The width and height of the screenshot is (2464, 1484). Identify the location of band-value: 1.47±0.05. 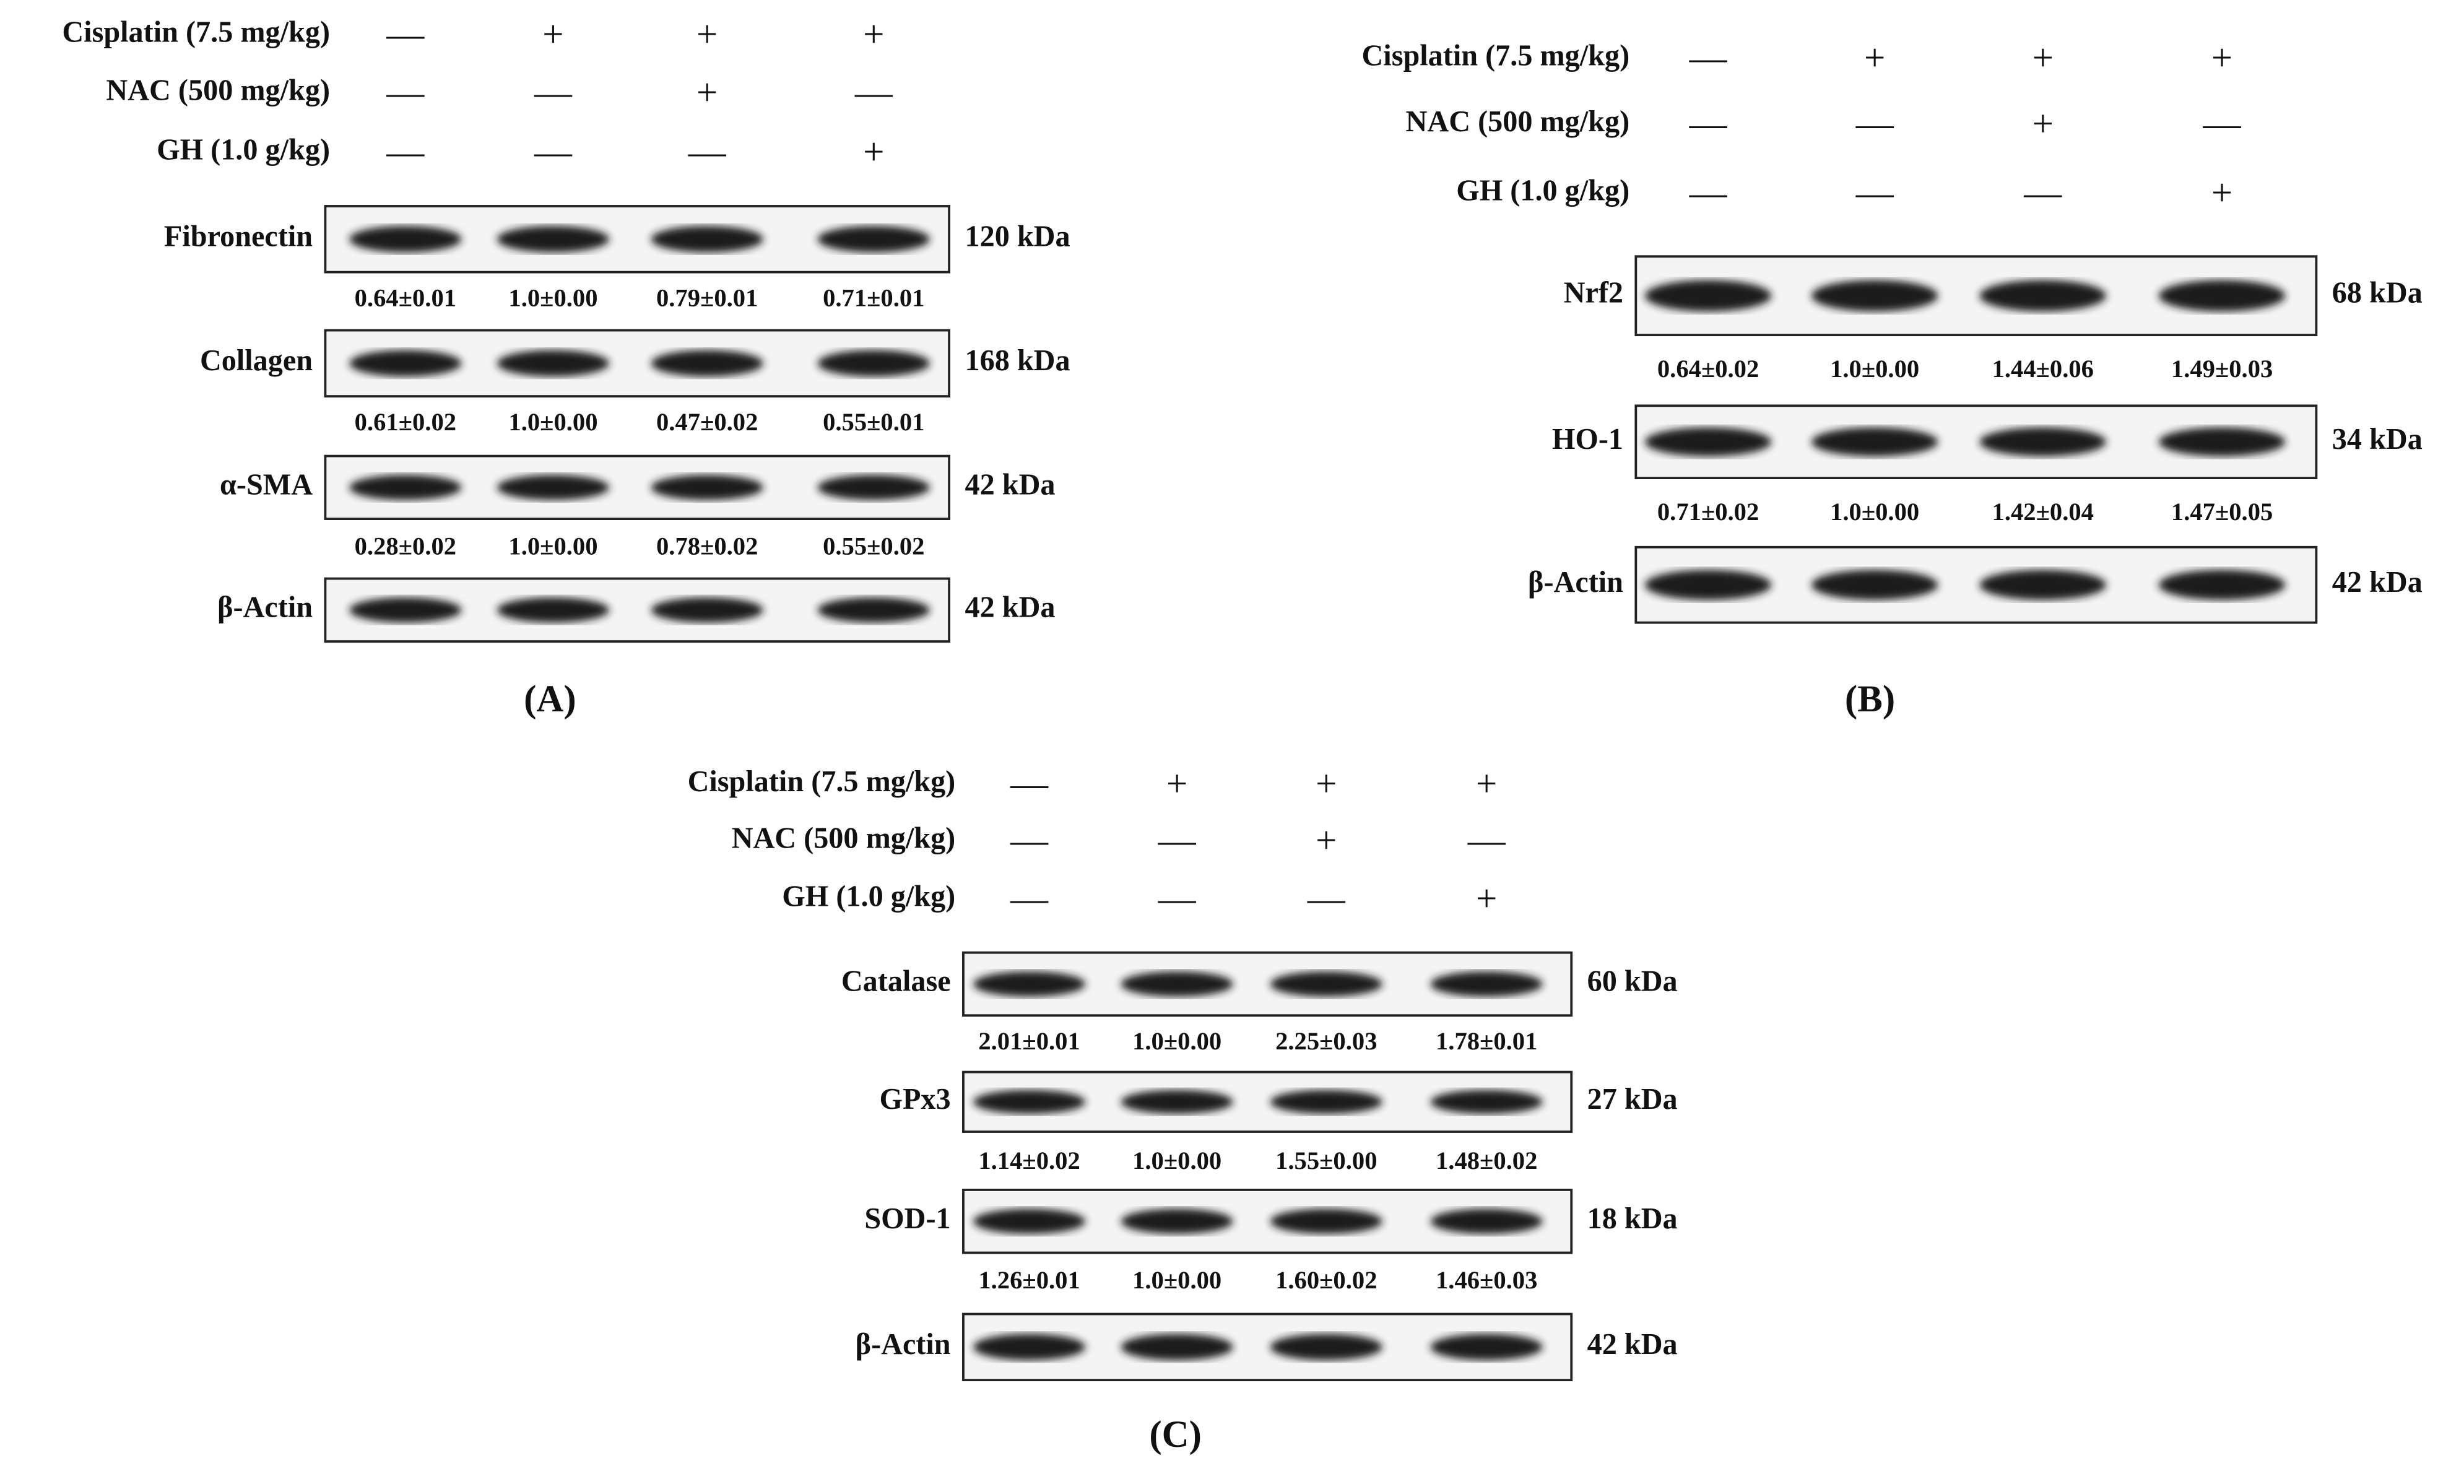
(2222, 512).